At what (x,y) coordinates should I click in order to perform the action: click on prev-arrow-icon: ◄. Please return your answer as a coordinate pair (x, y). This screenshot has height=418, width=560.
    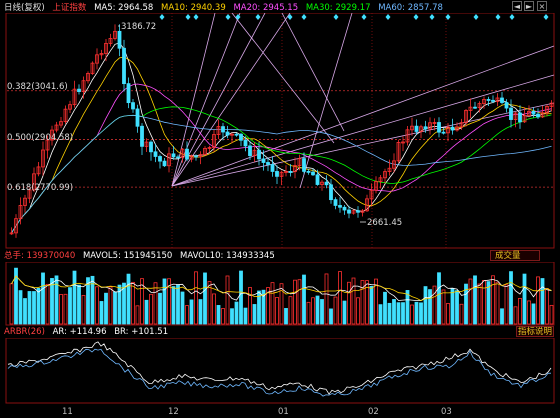
    Looking at the image, I should click on (517, 6).